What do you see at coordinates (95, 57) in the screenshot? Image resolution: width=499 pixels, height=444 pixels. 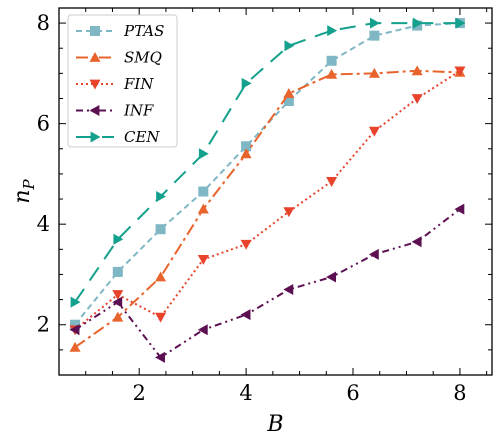 I see `legend-marker-smq` at bounding box center [95, 57].